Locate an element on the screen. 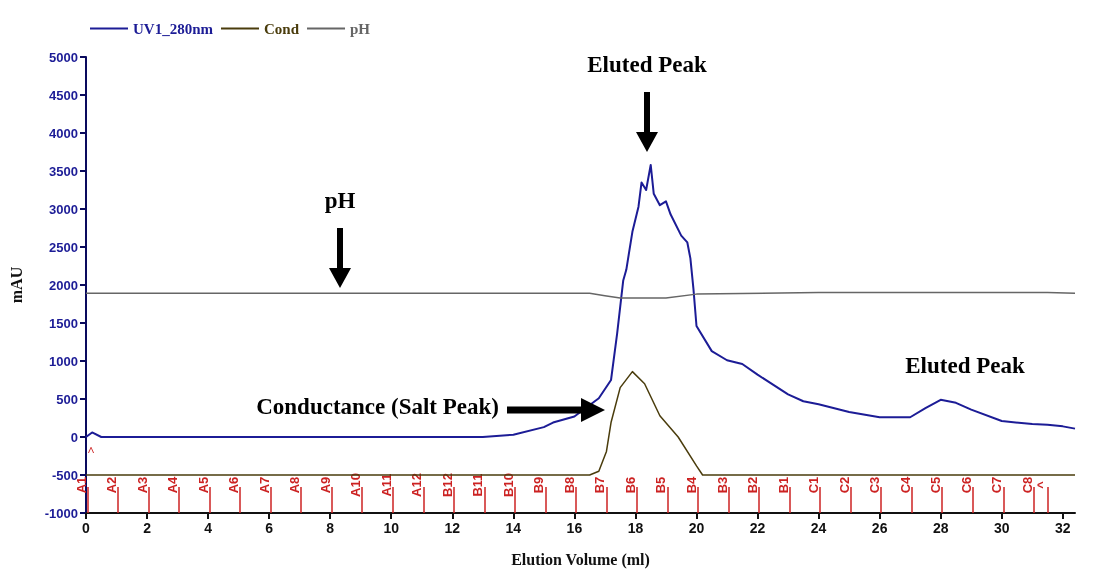  ref-line-label: B4 is located at coordinates (692, 484).